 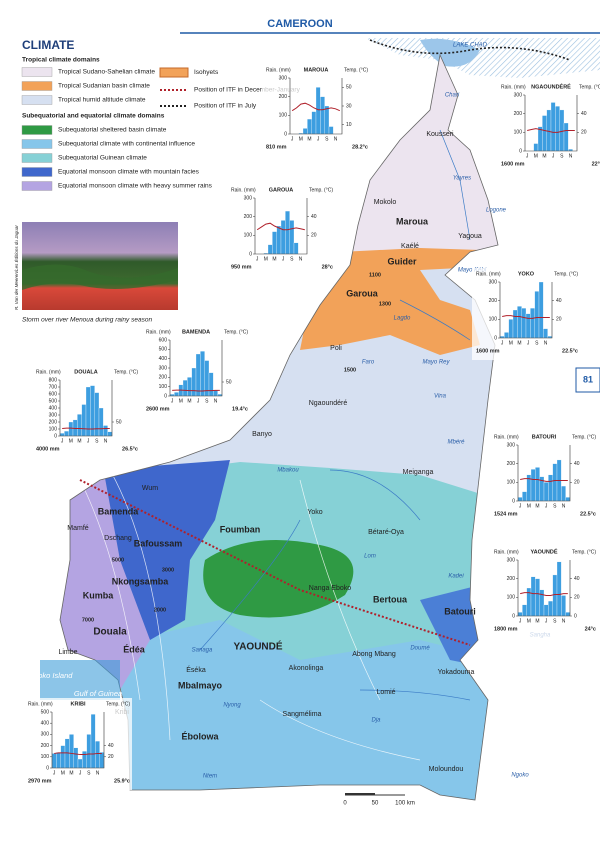 I want to click on temp-tick-label: 10, so click(x=349, y=125).